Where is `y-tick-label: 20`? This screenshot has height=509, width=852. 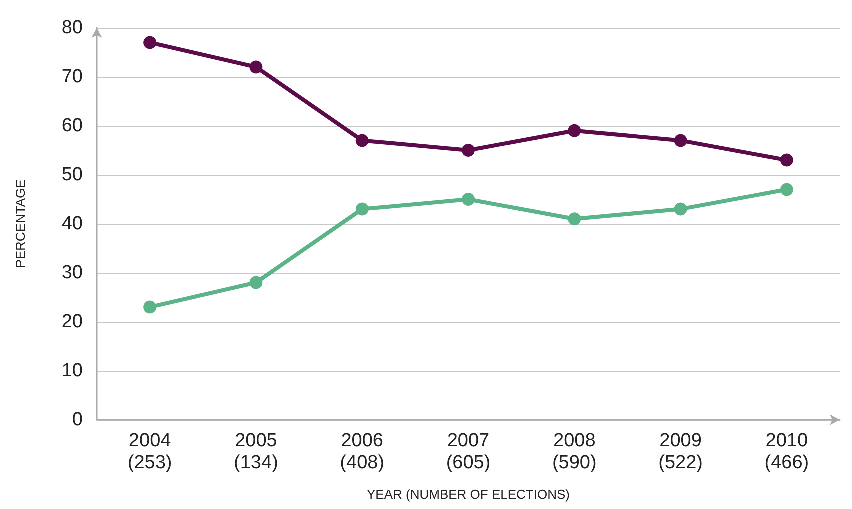 y-tick-label: 20 is located at coordinates (72, 322).